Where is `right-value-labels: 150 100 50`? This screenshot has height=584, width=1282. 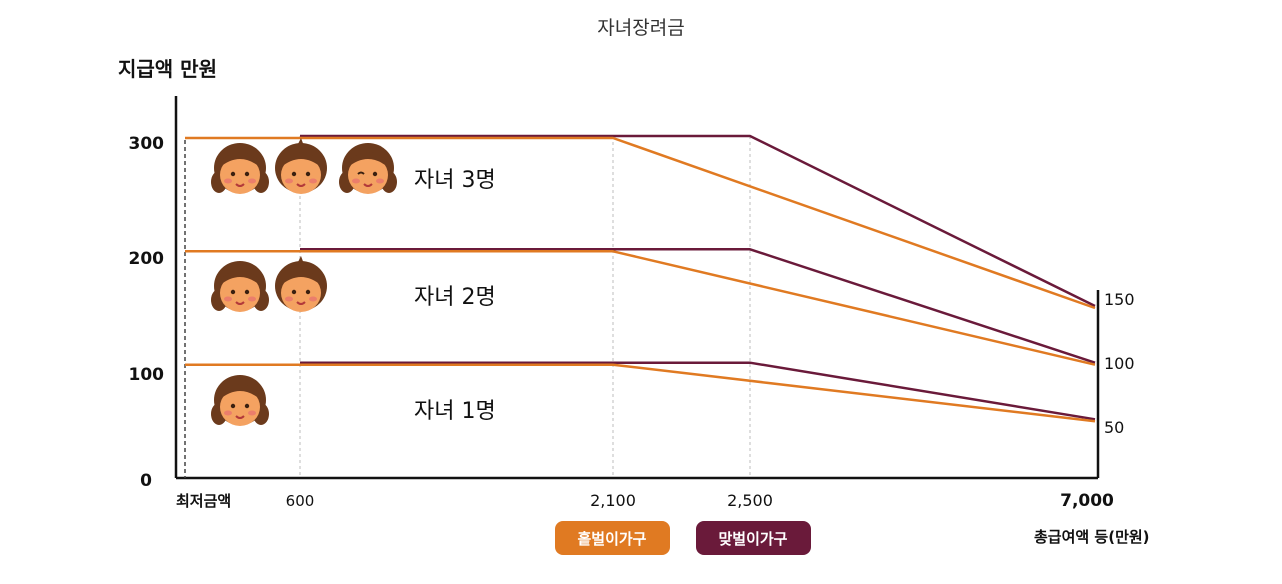 right-value-labels: 150 100 50 is located at coordinates (1119, 363).